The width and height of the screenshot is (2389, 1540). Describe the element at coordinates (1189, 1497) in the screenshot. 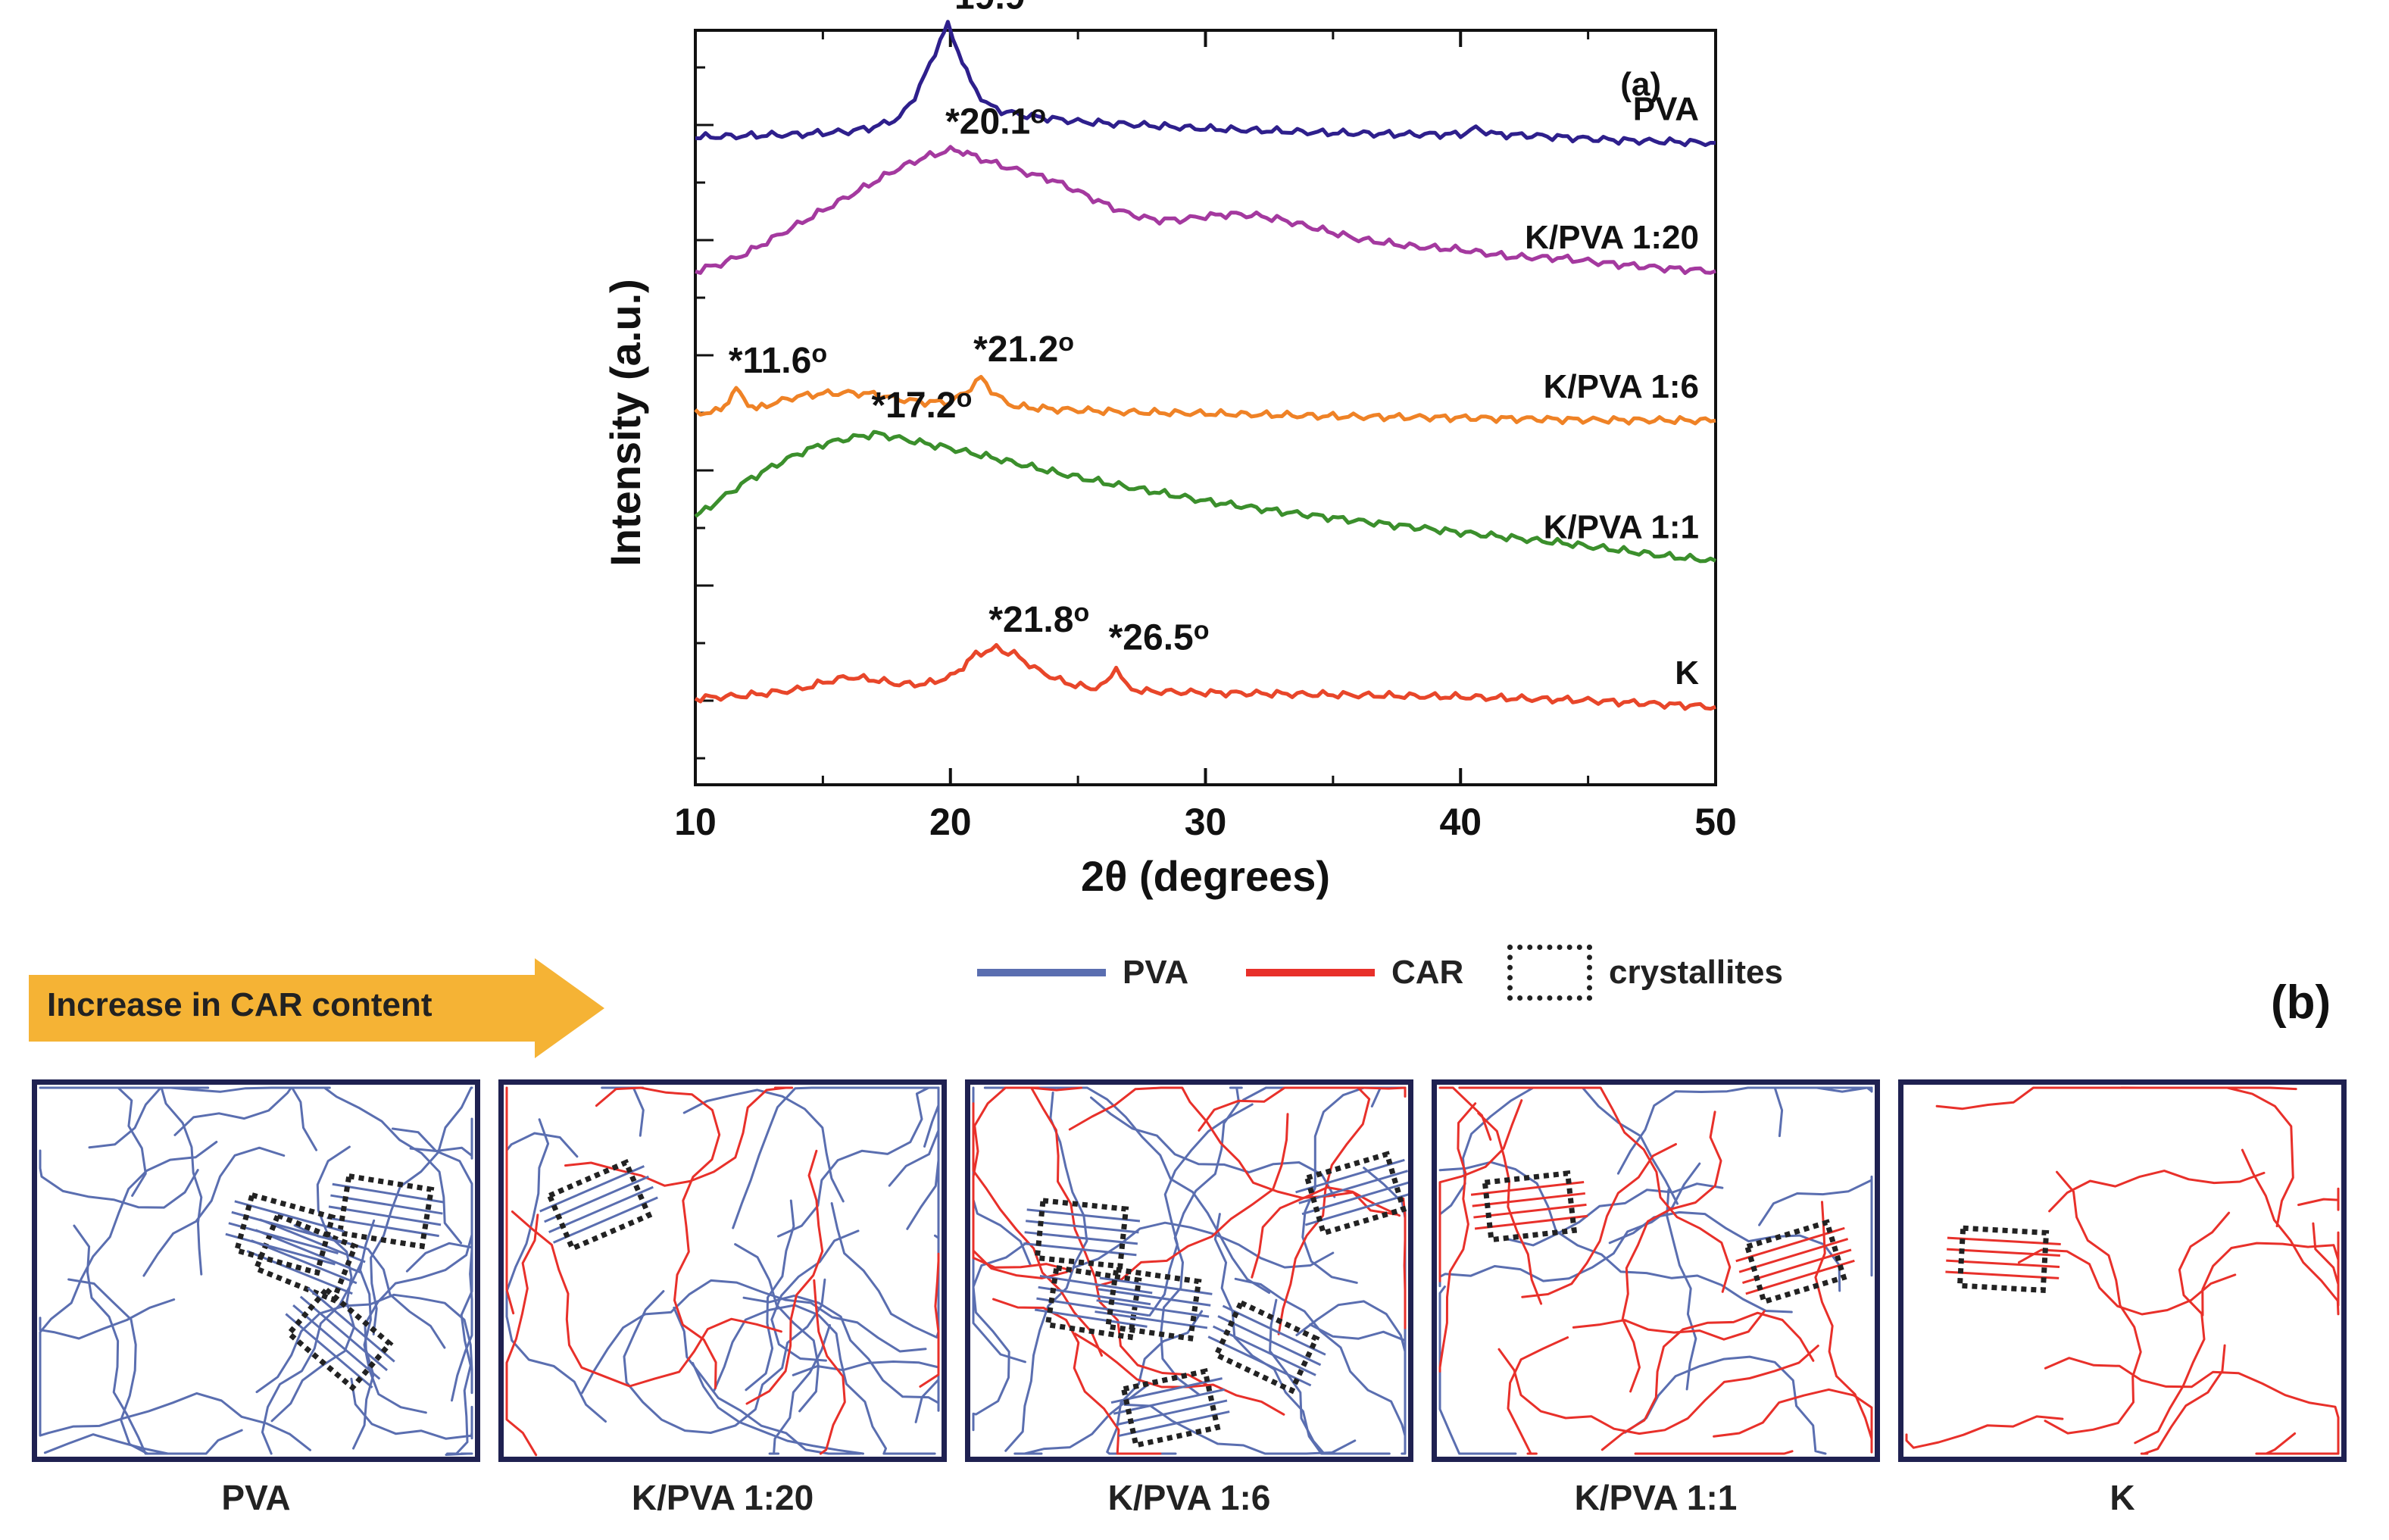

I see `schematic-label-k-pva-1-6: K/PVA 1:6` at that location.